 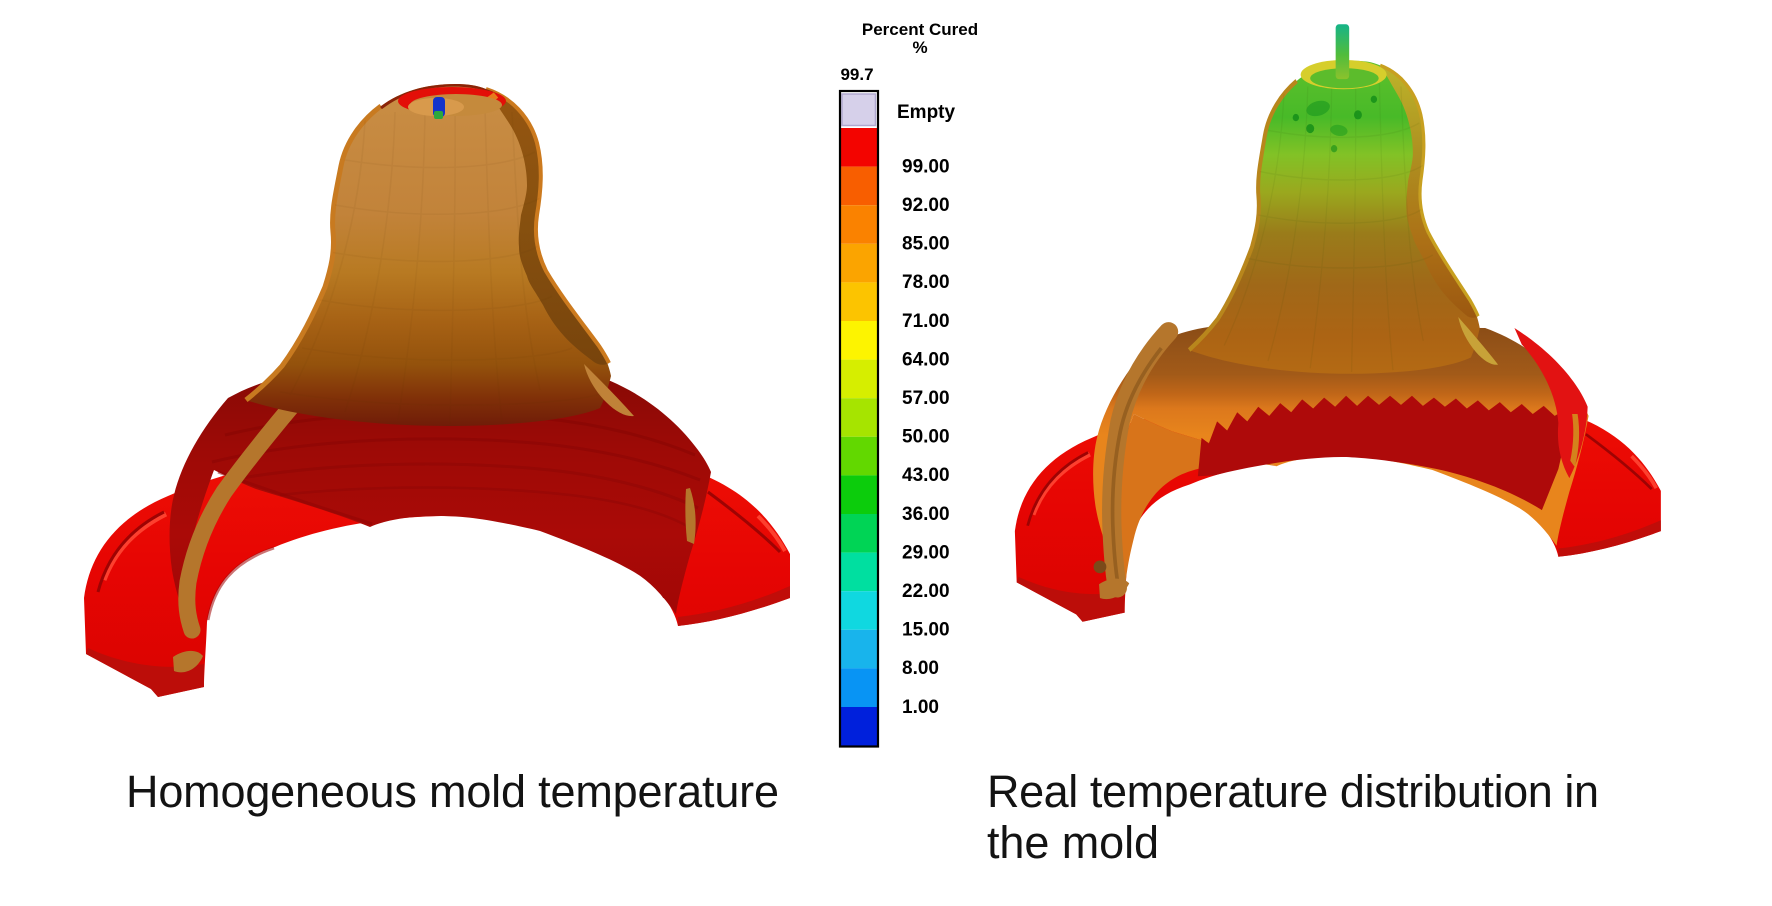 What do you see at coordinates (452, 791) in the screenshot?
I see `svg-text: Homogeneous mold temperature` at bounding box center [452, 791].